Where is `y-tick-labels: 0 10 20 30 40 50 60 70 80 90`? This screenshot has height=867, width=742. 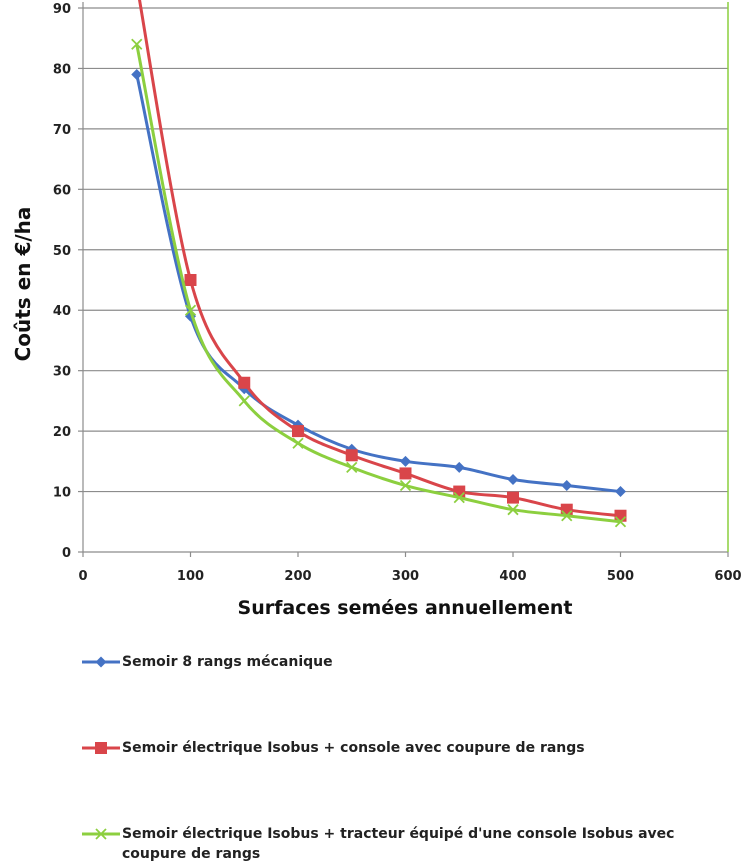 y-tick-labels: 0 10 20 30 40 50 60 70 80 90 is located at coordinates (62, 281).